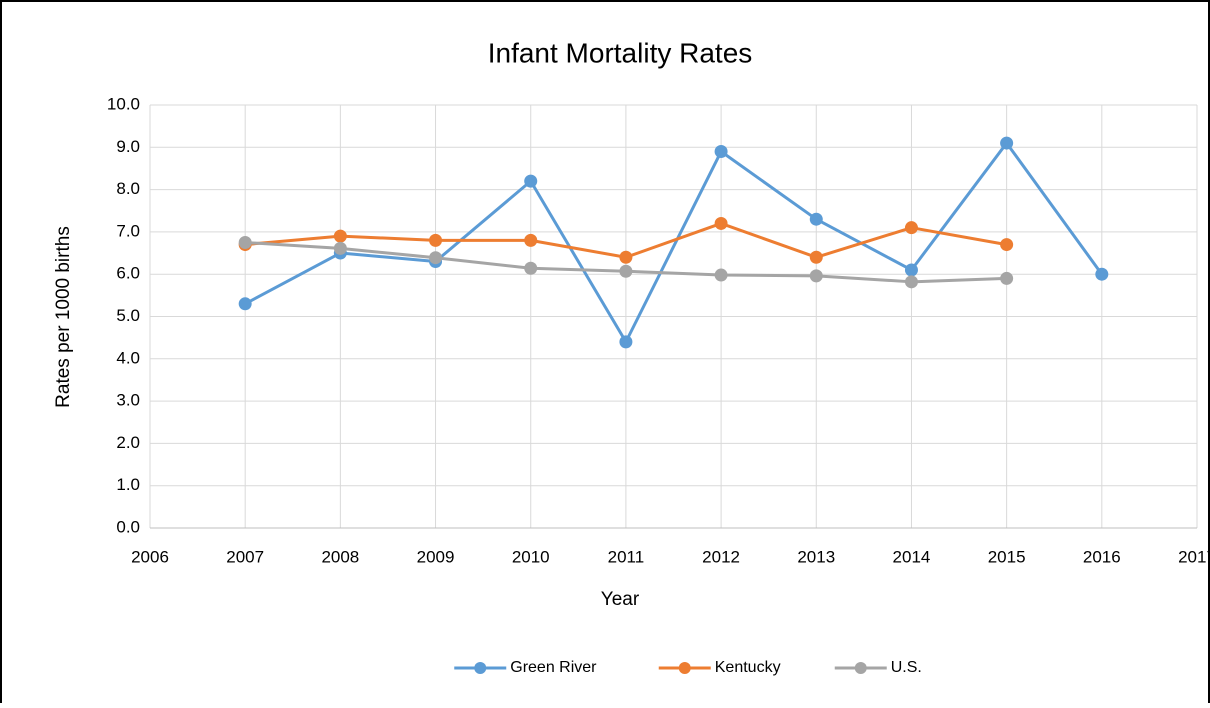  Describe the element at coordinates (1194, 556) in the screenshot. I see `x-tick-label: 2017` at that location.